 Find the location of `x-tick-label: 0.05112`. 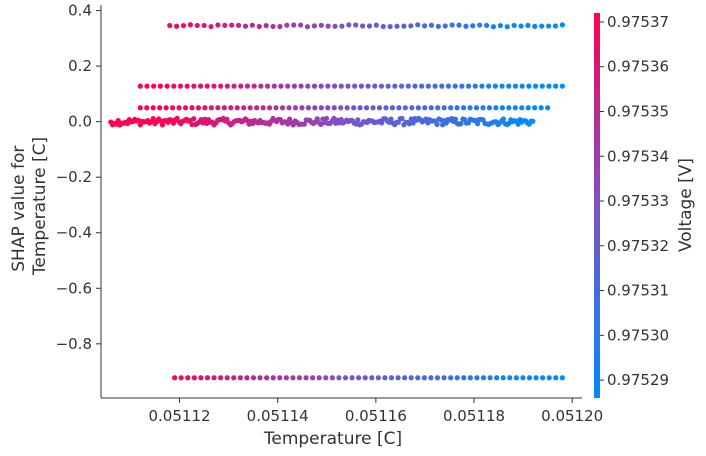

x-tick-label: 0.05112 is located at coordinates (180, 416).